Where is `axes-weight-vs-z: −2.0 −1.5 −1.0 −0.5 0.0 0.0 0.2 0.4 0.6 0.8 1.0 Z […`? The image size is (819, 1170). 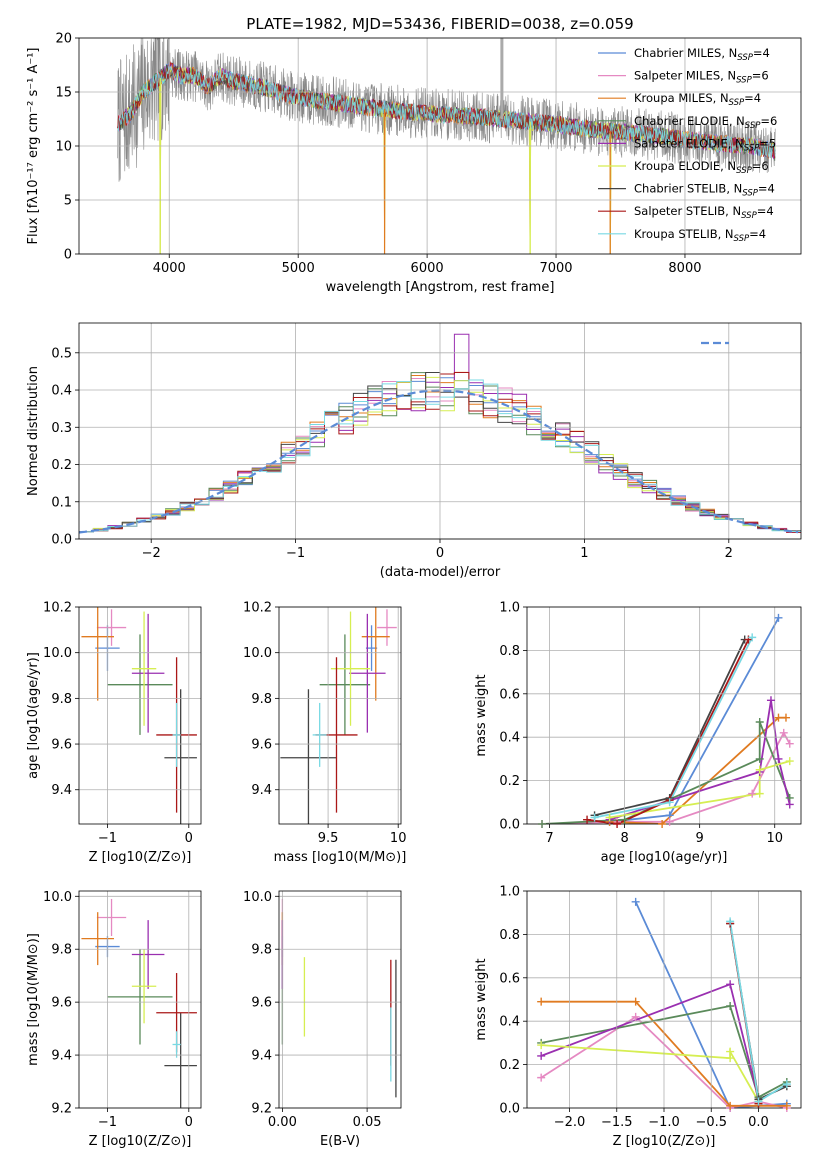
axes-weight-vs-z: −2.0 −1.5 −1.0 −0.5 0.0 0.0 0.2 0.4 0.6 0.8 1.0 Z [… is located at coordinates (638, 1017).